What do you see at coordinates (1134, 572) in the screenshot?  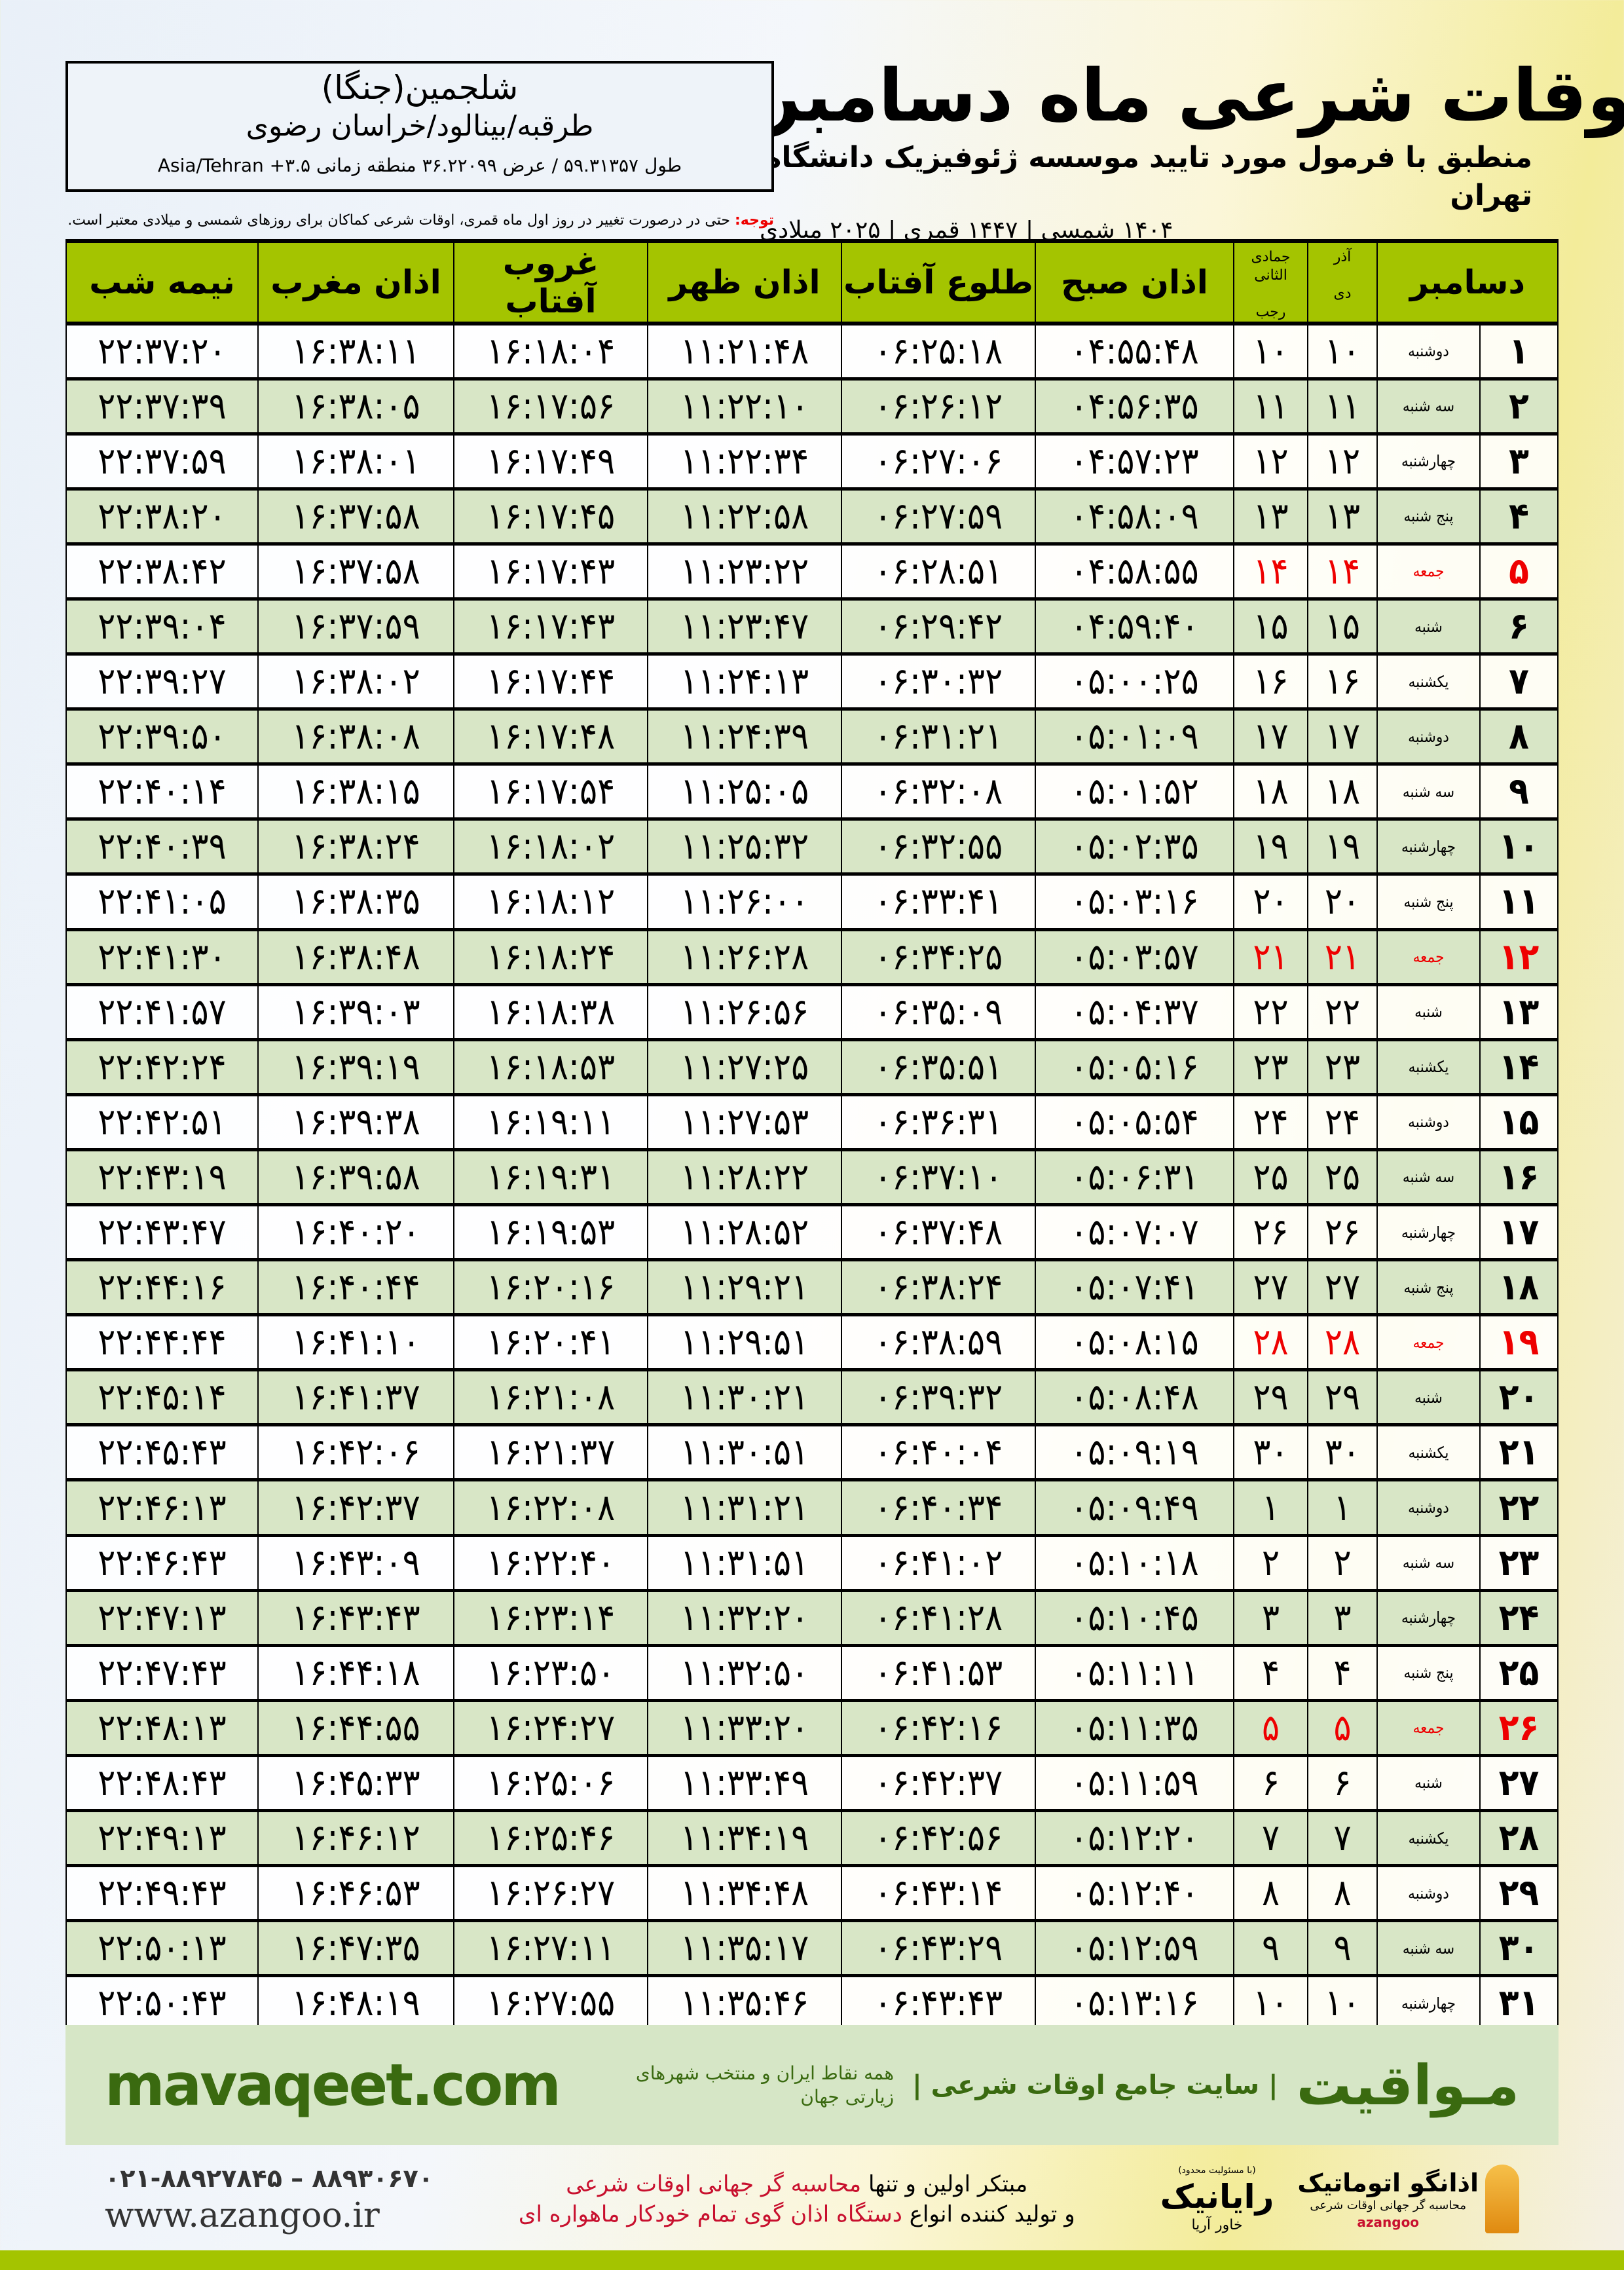 I see `cell-sobh: ۰۴:۵۸:۵۵` at bounding box center [1134, 572].